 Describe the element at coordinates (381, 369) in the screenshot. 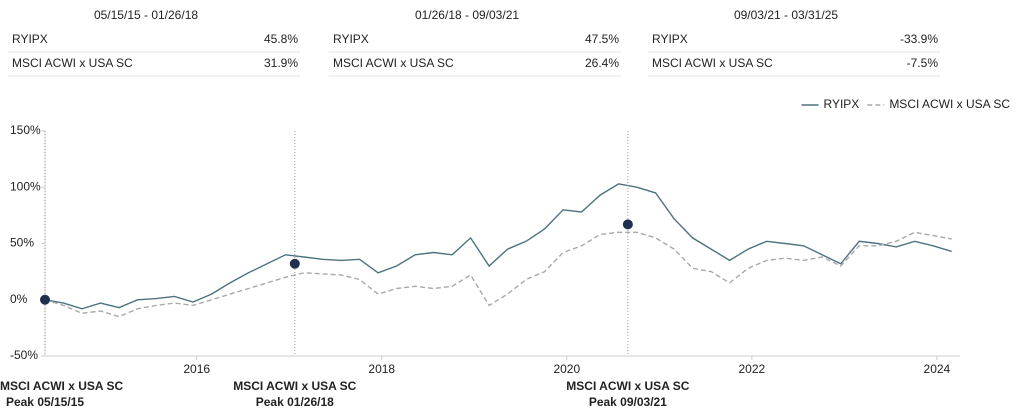

I see `x-tick-label: 2018` at that location.